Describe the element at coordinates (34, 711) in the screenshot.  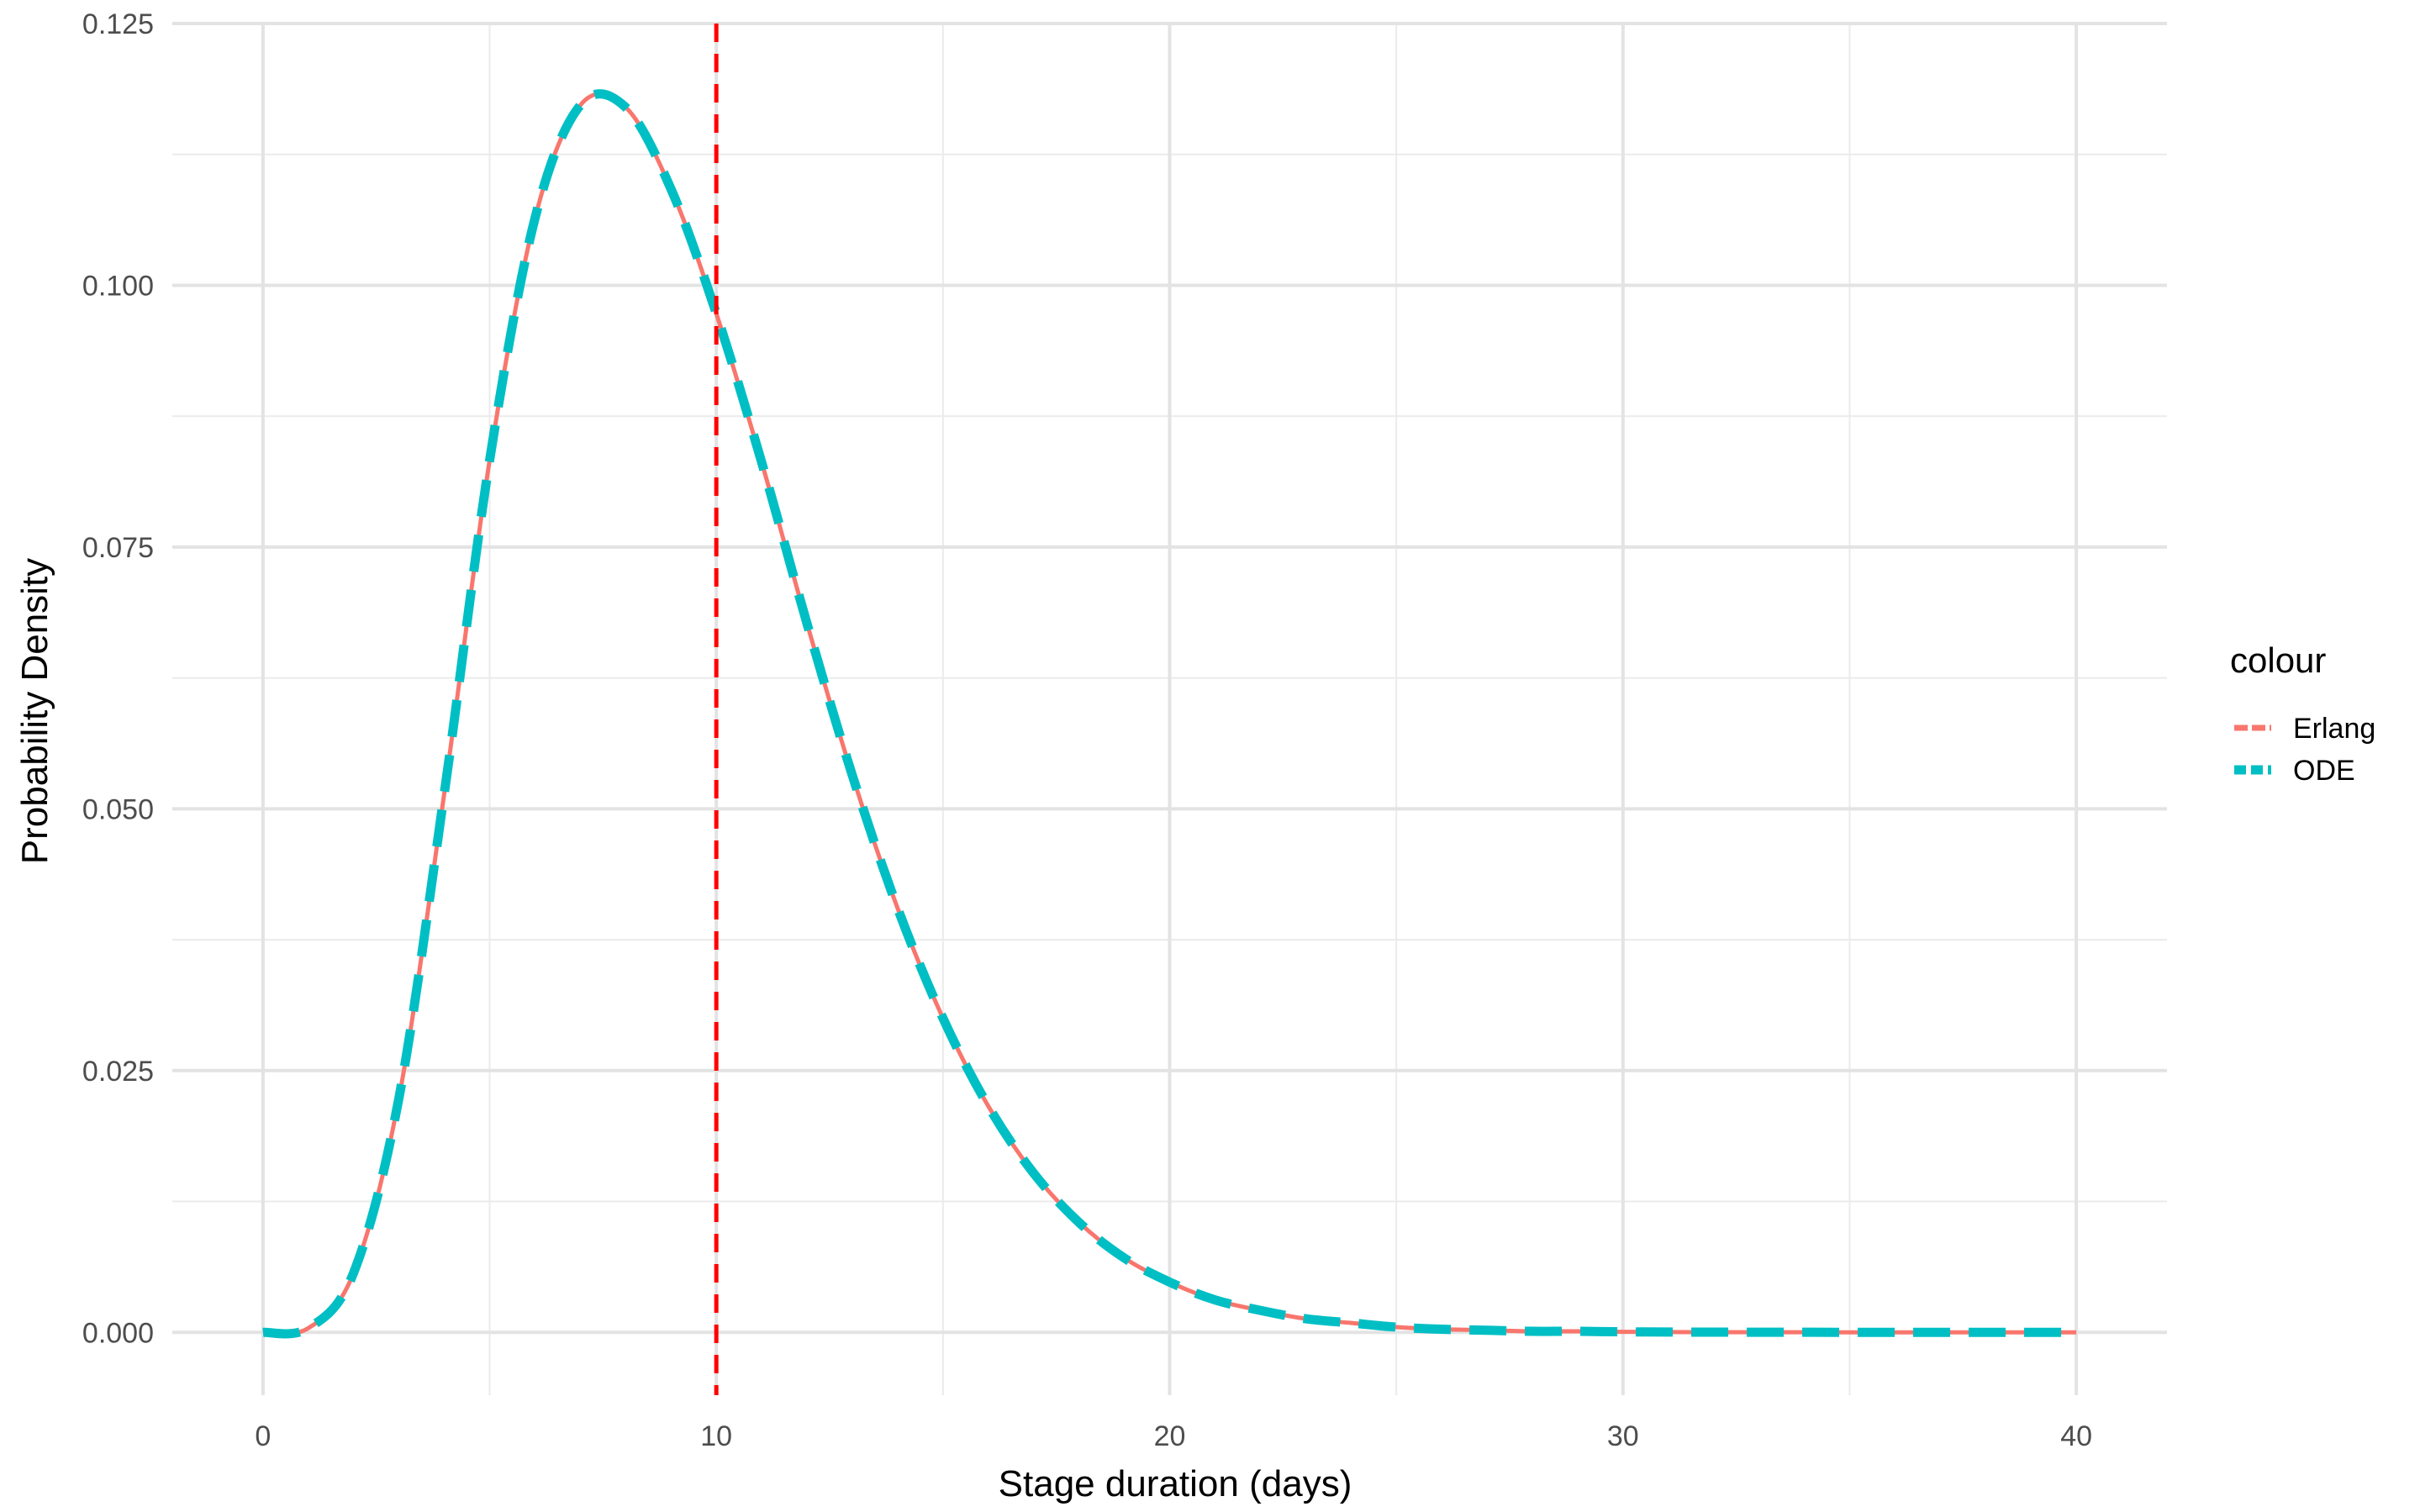
I see `y-axis-title: Probability Density` at that location.